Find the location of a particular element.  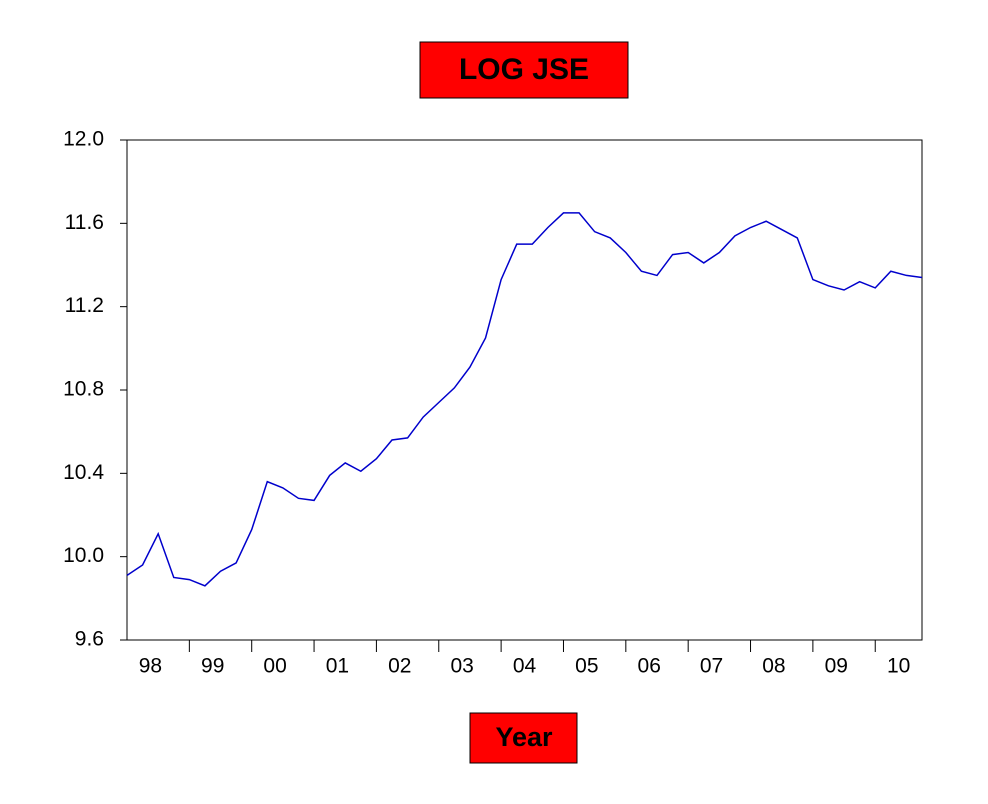

x-axis-label: Year is located at coordinates (524, 737).